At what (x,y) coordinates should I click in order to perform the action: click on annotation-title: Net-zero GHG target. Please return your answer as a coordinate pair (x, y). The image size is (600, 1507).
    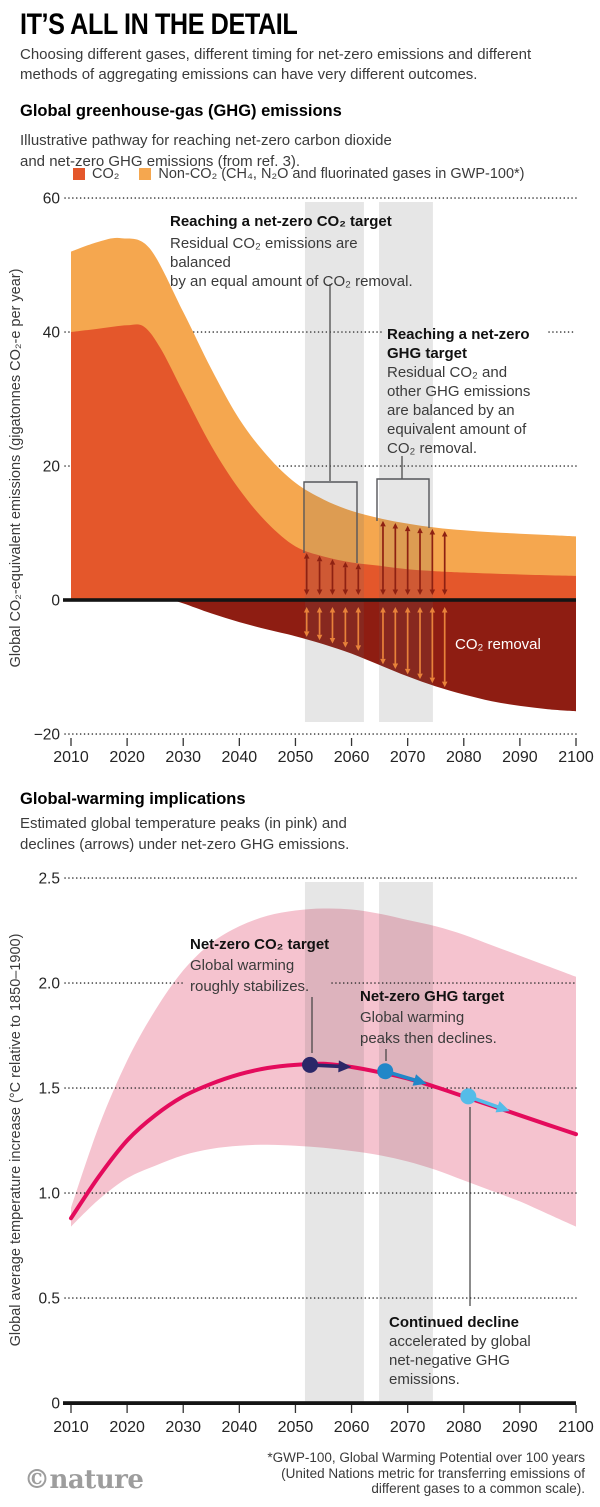
    Looking at the image, I should click on (432, 996).